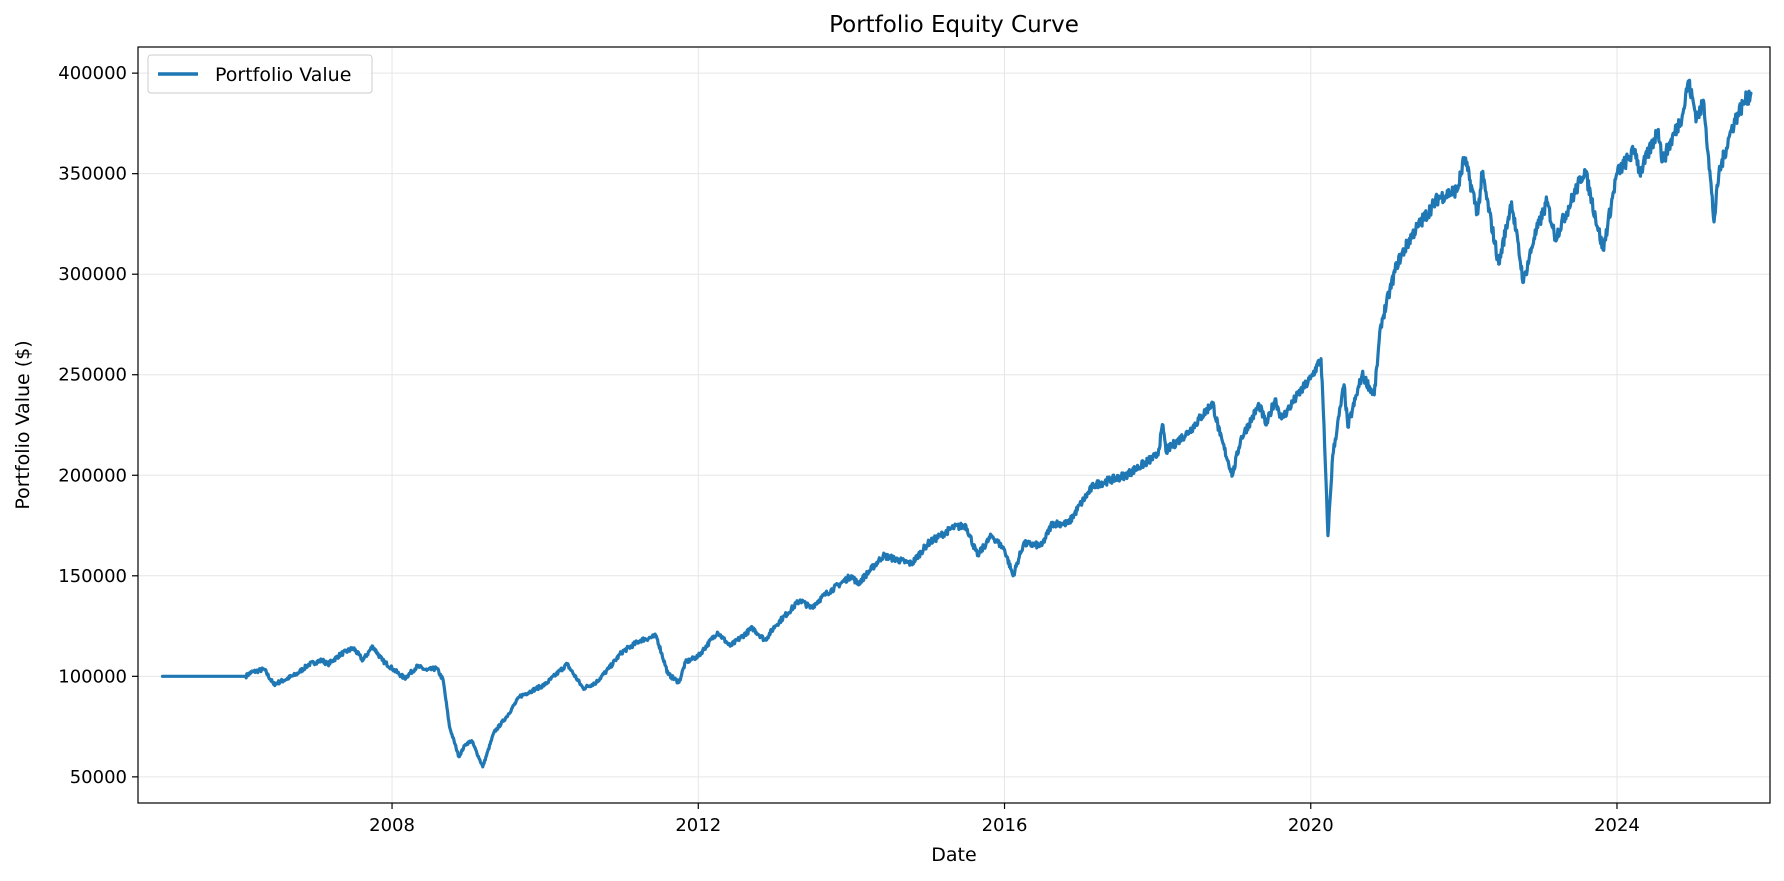 This screenshot has width=1784, height=881. What do you see at coordinates (392, 825) in the screenshot?
I see `x-tick-label: 2008` at bounding box center [392, 825].